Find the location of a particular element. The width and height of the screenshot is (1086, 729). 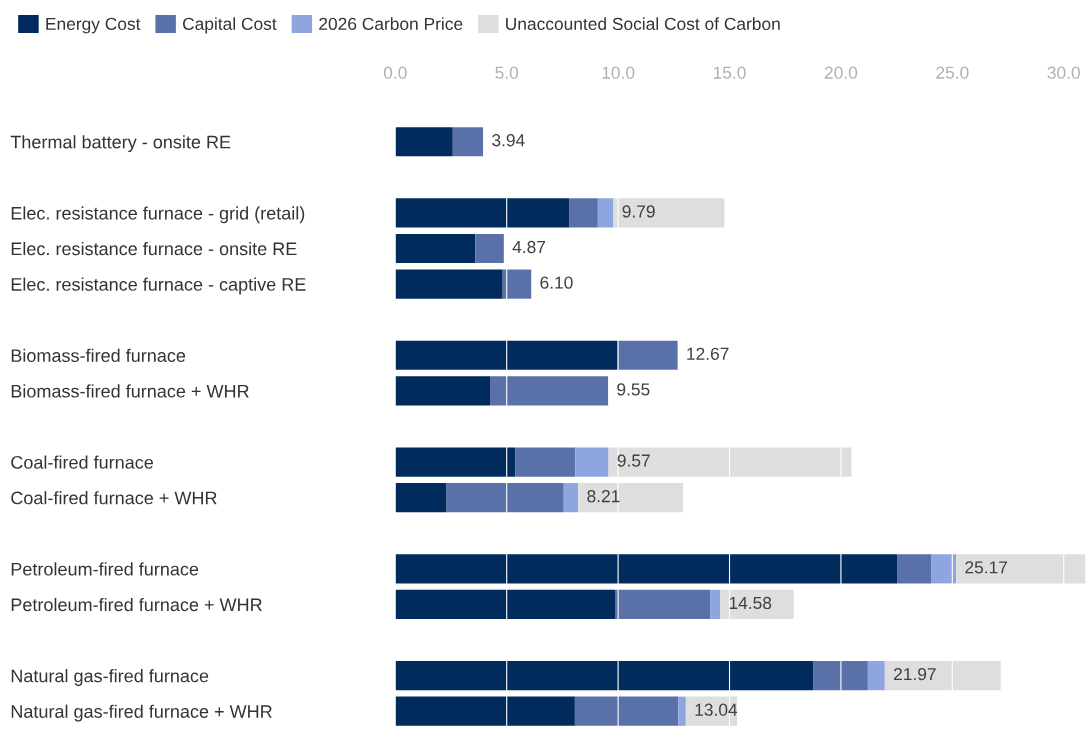

legend-label: Energy Cost is located at coordinates (93, 25).